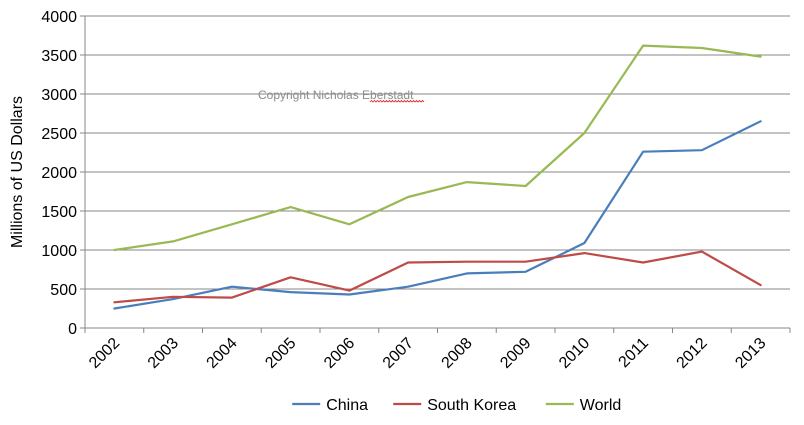  What do you see at coordinates (601, 405) in the screenshot?
I see `legend-label-world: World` at bounding box center [601, 405].